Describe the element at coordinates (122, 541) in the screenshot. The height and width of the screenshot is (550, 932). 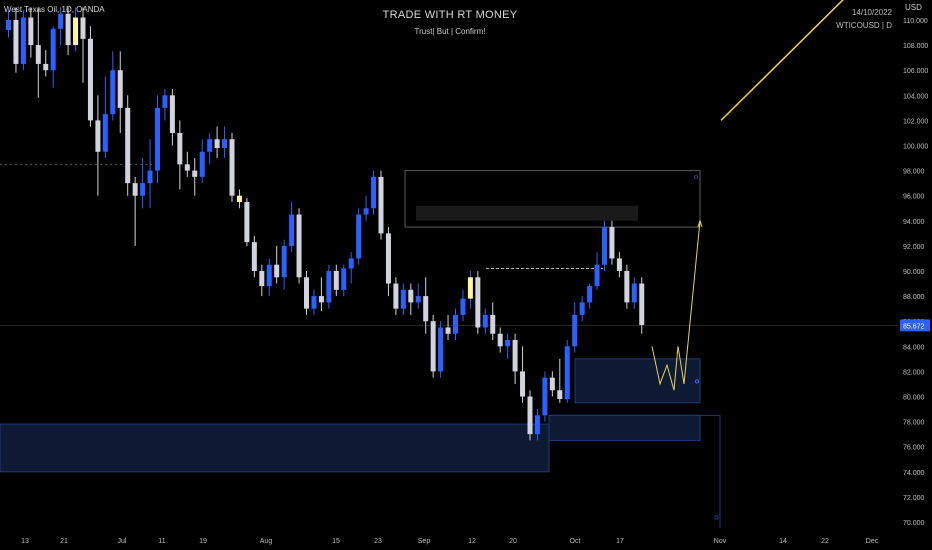
I see `x-tick-label: Jul` at that location.